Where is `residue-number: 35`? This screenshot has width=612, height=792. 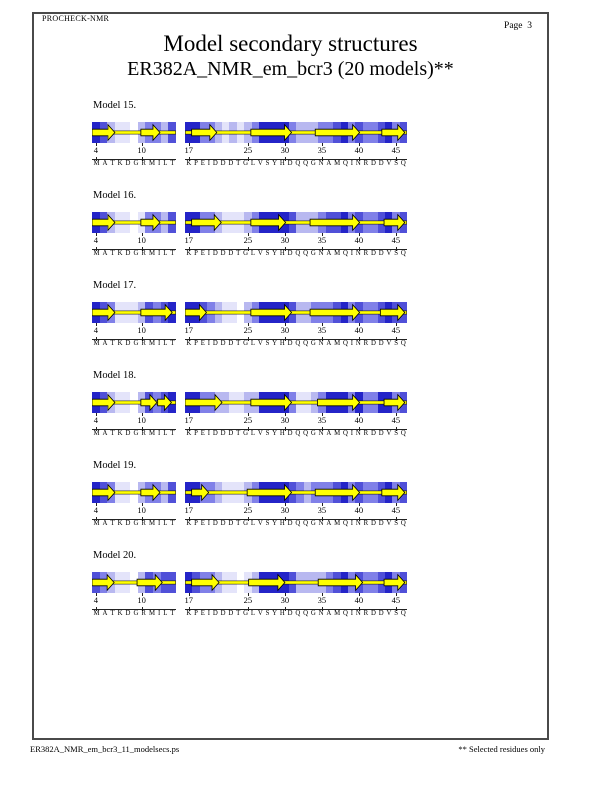 residue-number: 35 is located at coordinates (322, 330).